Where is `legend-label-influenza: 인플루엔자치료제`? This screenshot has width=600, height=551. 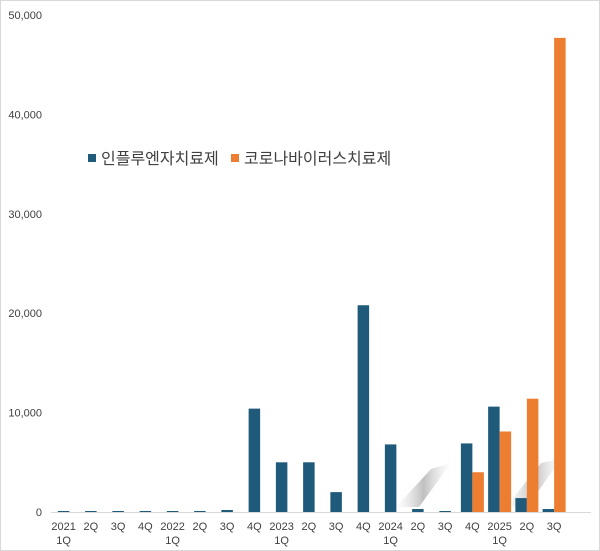
legend-label-influenza: 인플루엔자치료제 is located at coordinates (160, 158).